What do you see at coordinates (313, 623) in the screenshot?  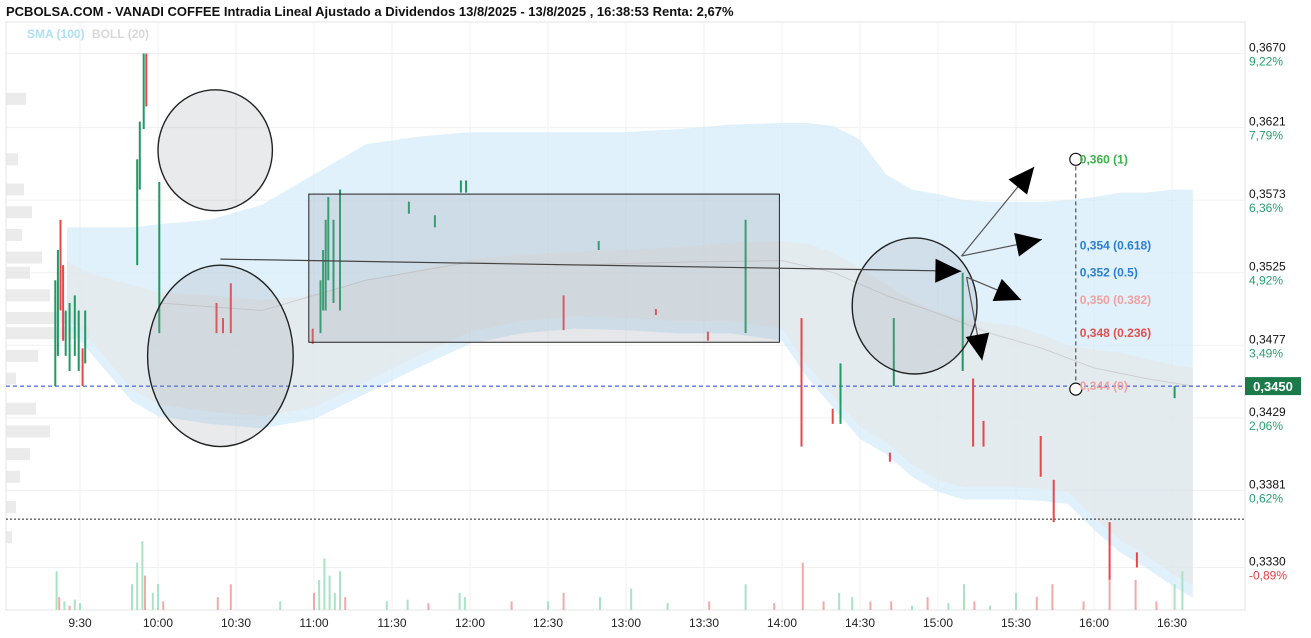 I see `x-tick-label: 11:00` at bounding box center [313, 623].